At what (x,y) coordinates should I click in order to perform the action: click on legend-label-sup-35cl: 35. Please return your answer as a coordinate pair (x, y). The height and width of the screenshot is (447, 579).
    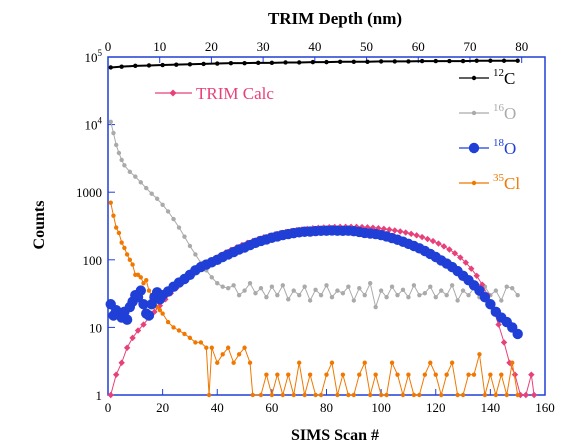
    Looking at the image, I should click on (499, 178).